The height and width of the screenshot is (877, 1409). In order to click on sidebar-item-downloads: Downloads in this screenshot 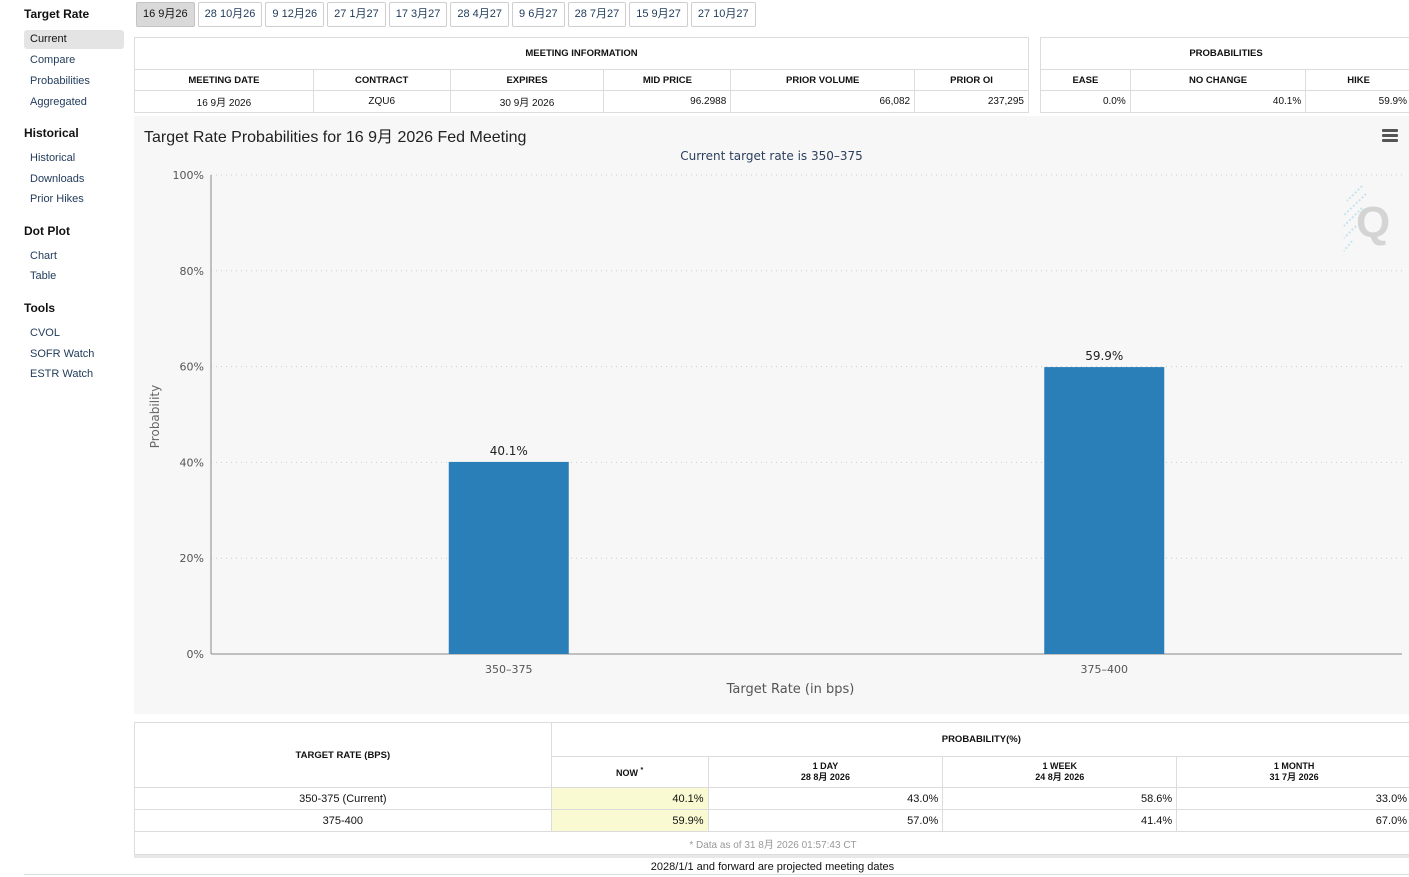, I will do `click(57, 179)`.